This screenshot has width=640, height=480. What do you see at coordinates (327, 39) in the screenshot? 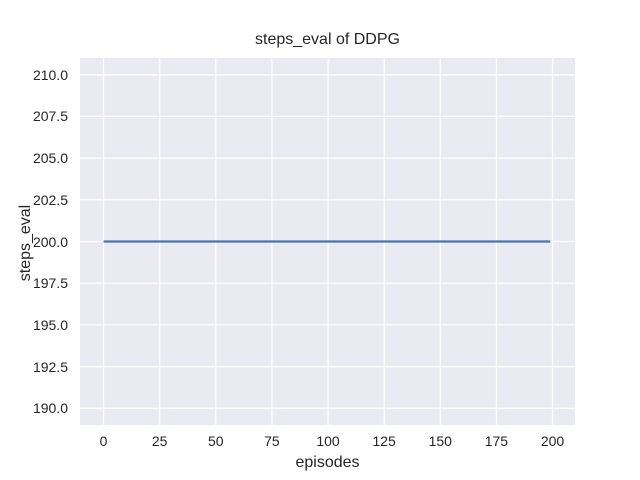
I see `chart-title: steps_eval of DDPG` at bounding box center [327, 39].